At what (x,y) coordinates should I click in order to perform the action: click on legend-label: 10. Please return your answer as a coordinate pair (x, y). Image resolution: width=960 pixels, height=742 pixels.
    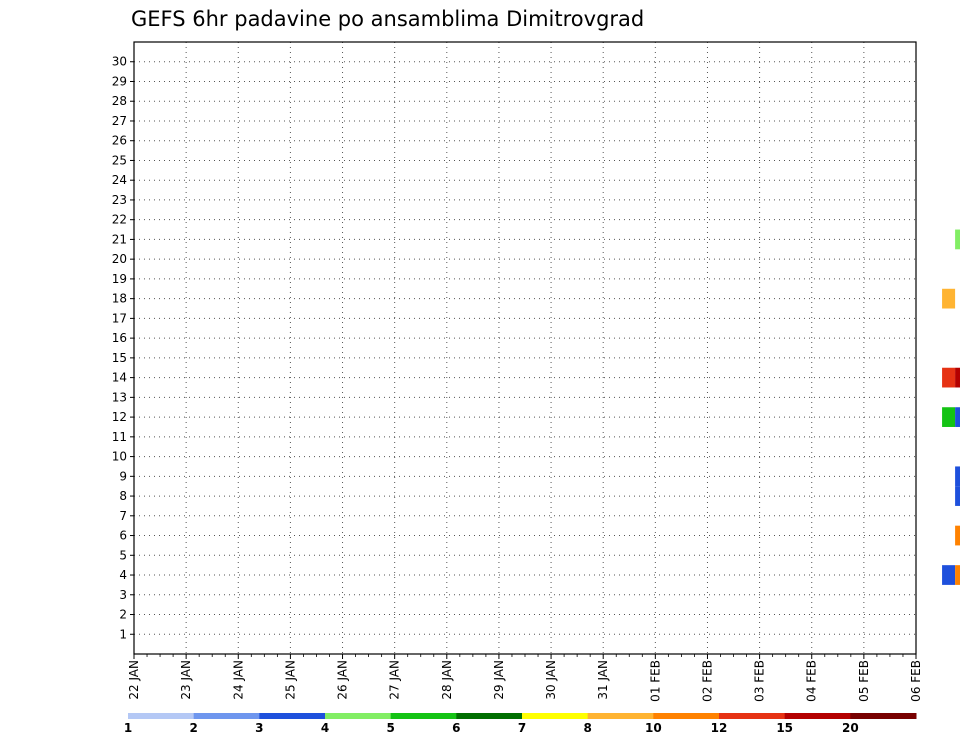
    Looking at the image, I should click on (653, 728).